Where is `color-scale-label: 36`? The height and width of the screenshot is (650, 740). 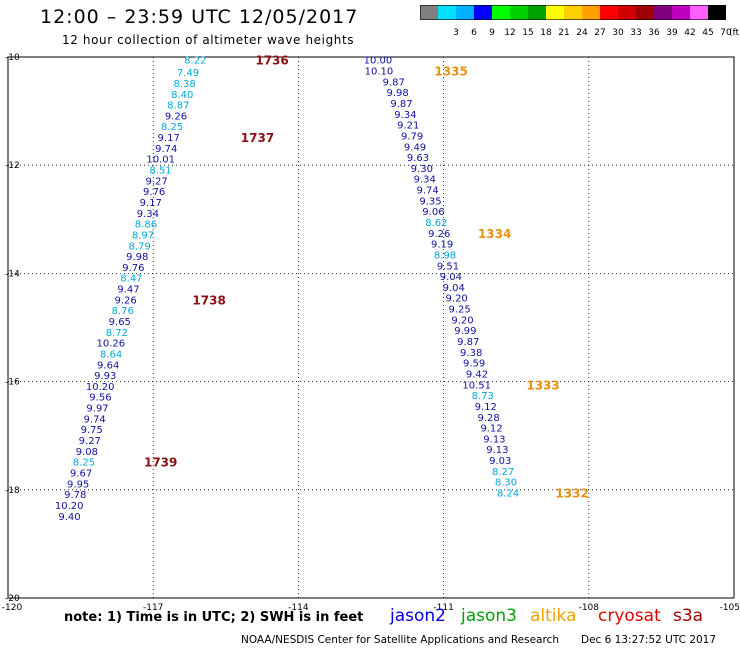 color-scale-label: 36 is located at coordinates (654, 33).